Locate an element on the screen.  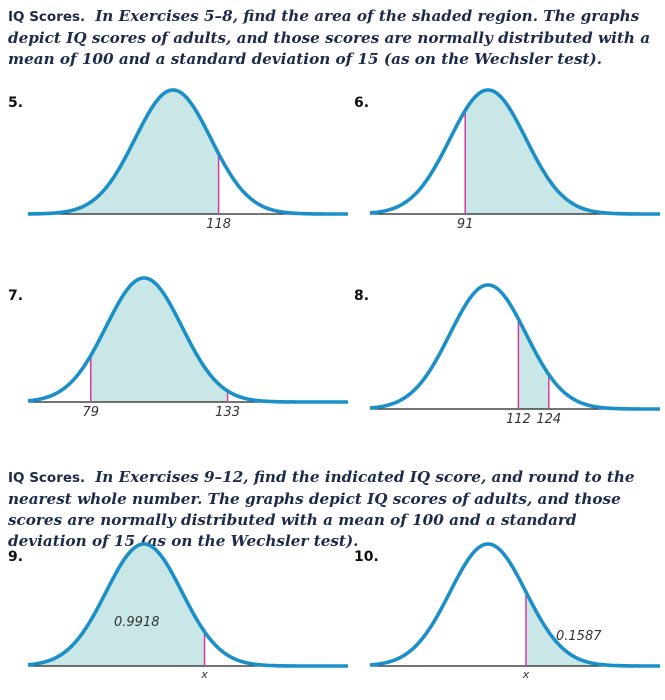
bound-label: 91 is located at coordinates (465, 224).